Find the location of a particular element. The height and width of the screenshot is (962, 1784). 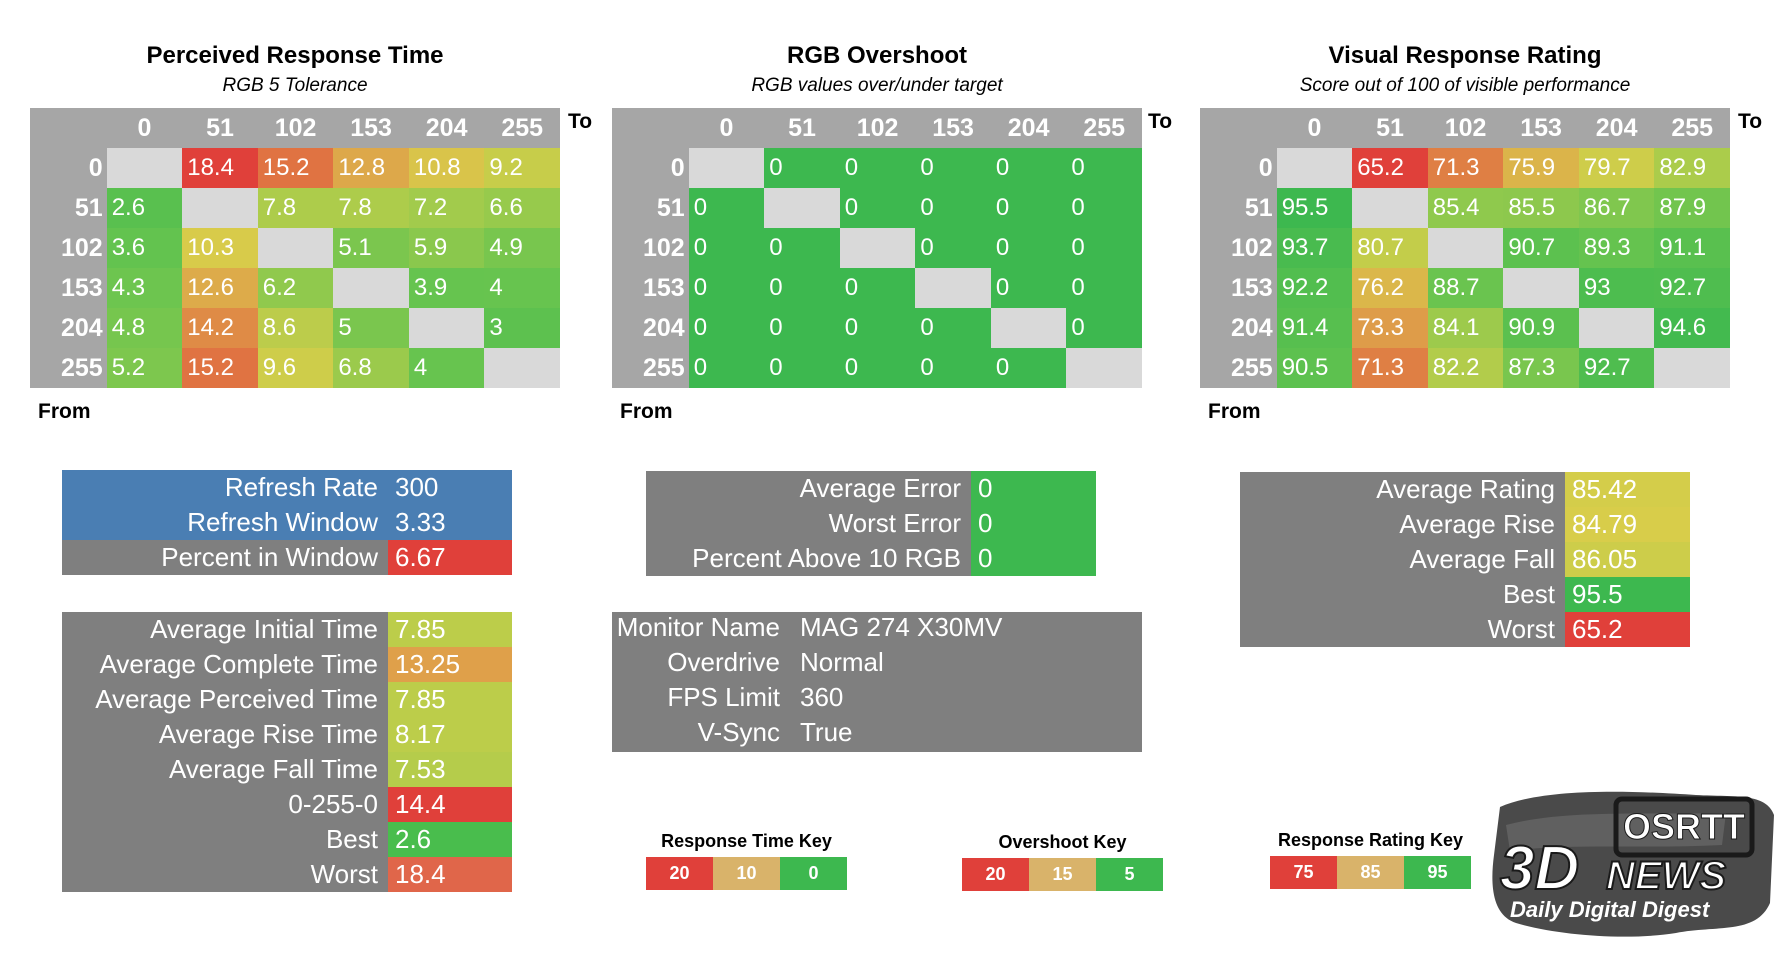

table-row: 204 91.4 73.3 84.1 90.9 94.6 is located at coordinates (1465, 328).